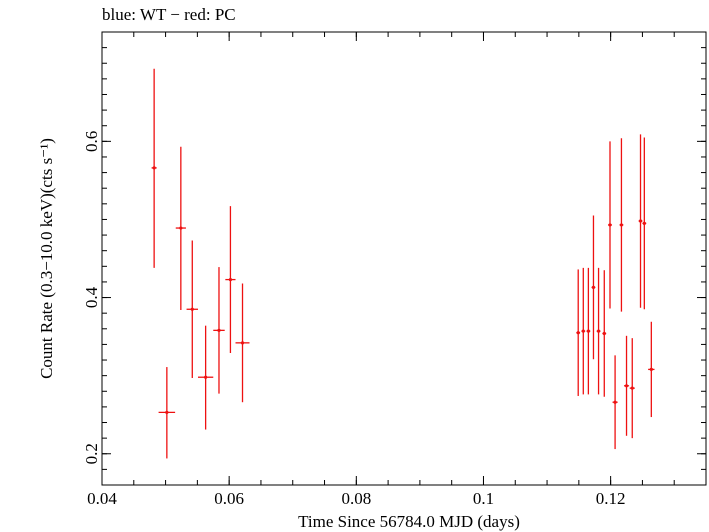  I want to click on chart-title: blue: WT − red: PC, so click(169, 14).